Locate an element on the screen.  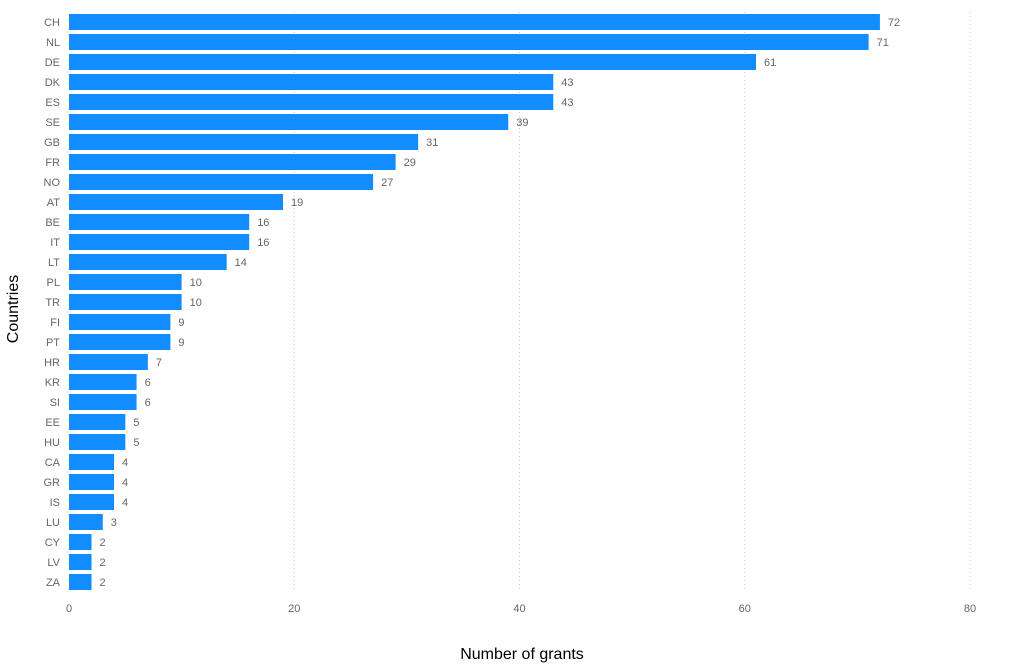
category-label: LT is located at coordinates (54, 263).